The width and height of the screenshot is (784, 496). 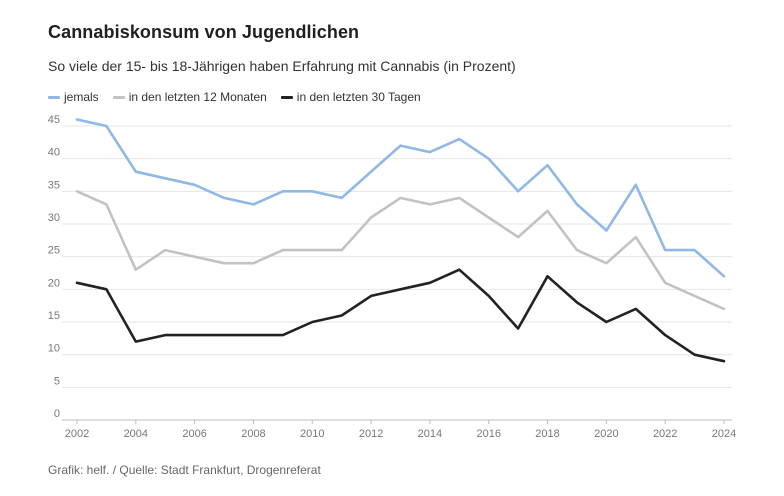 What do you see at coordinates (194, 434) in the screenshot?
I see `x-tick-label: 2006` at bounding box center [194, 434].